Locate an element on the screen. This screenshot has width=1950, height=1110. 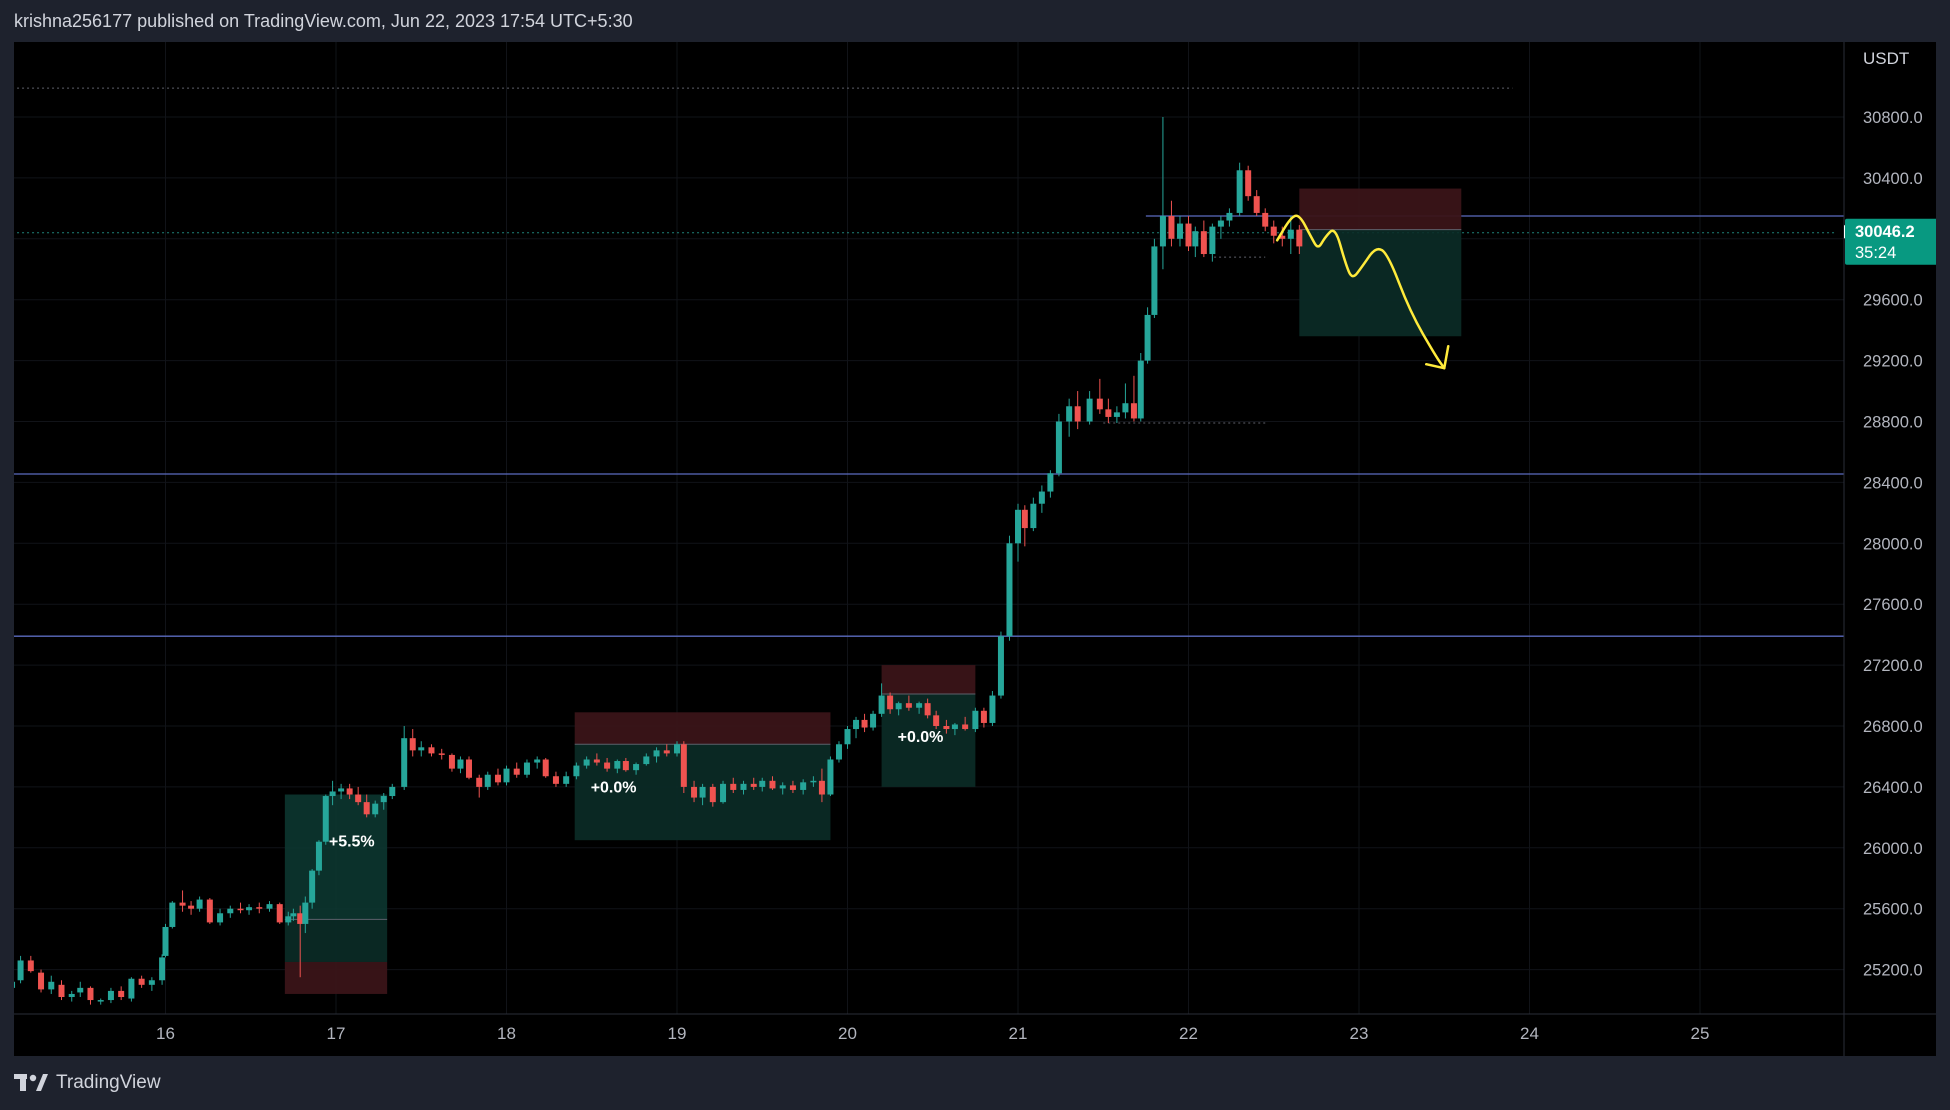
time-tick-label: 17 is located at coordinates (336, 1033).